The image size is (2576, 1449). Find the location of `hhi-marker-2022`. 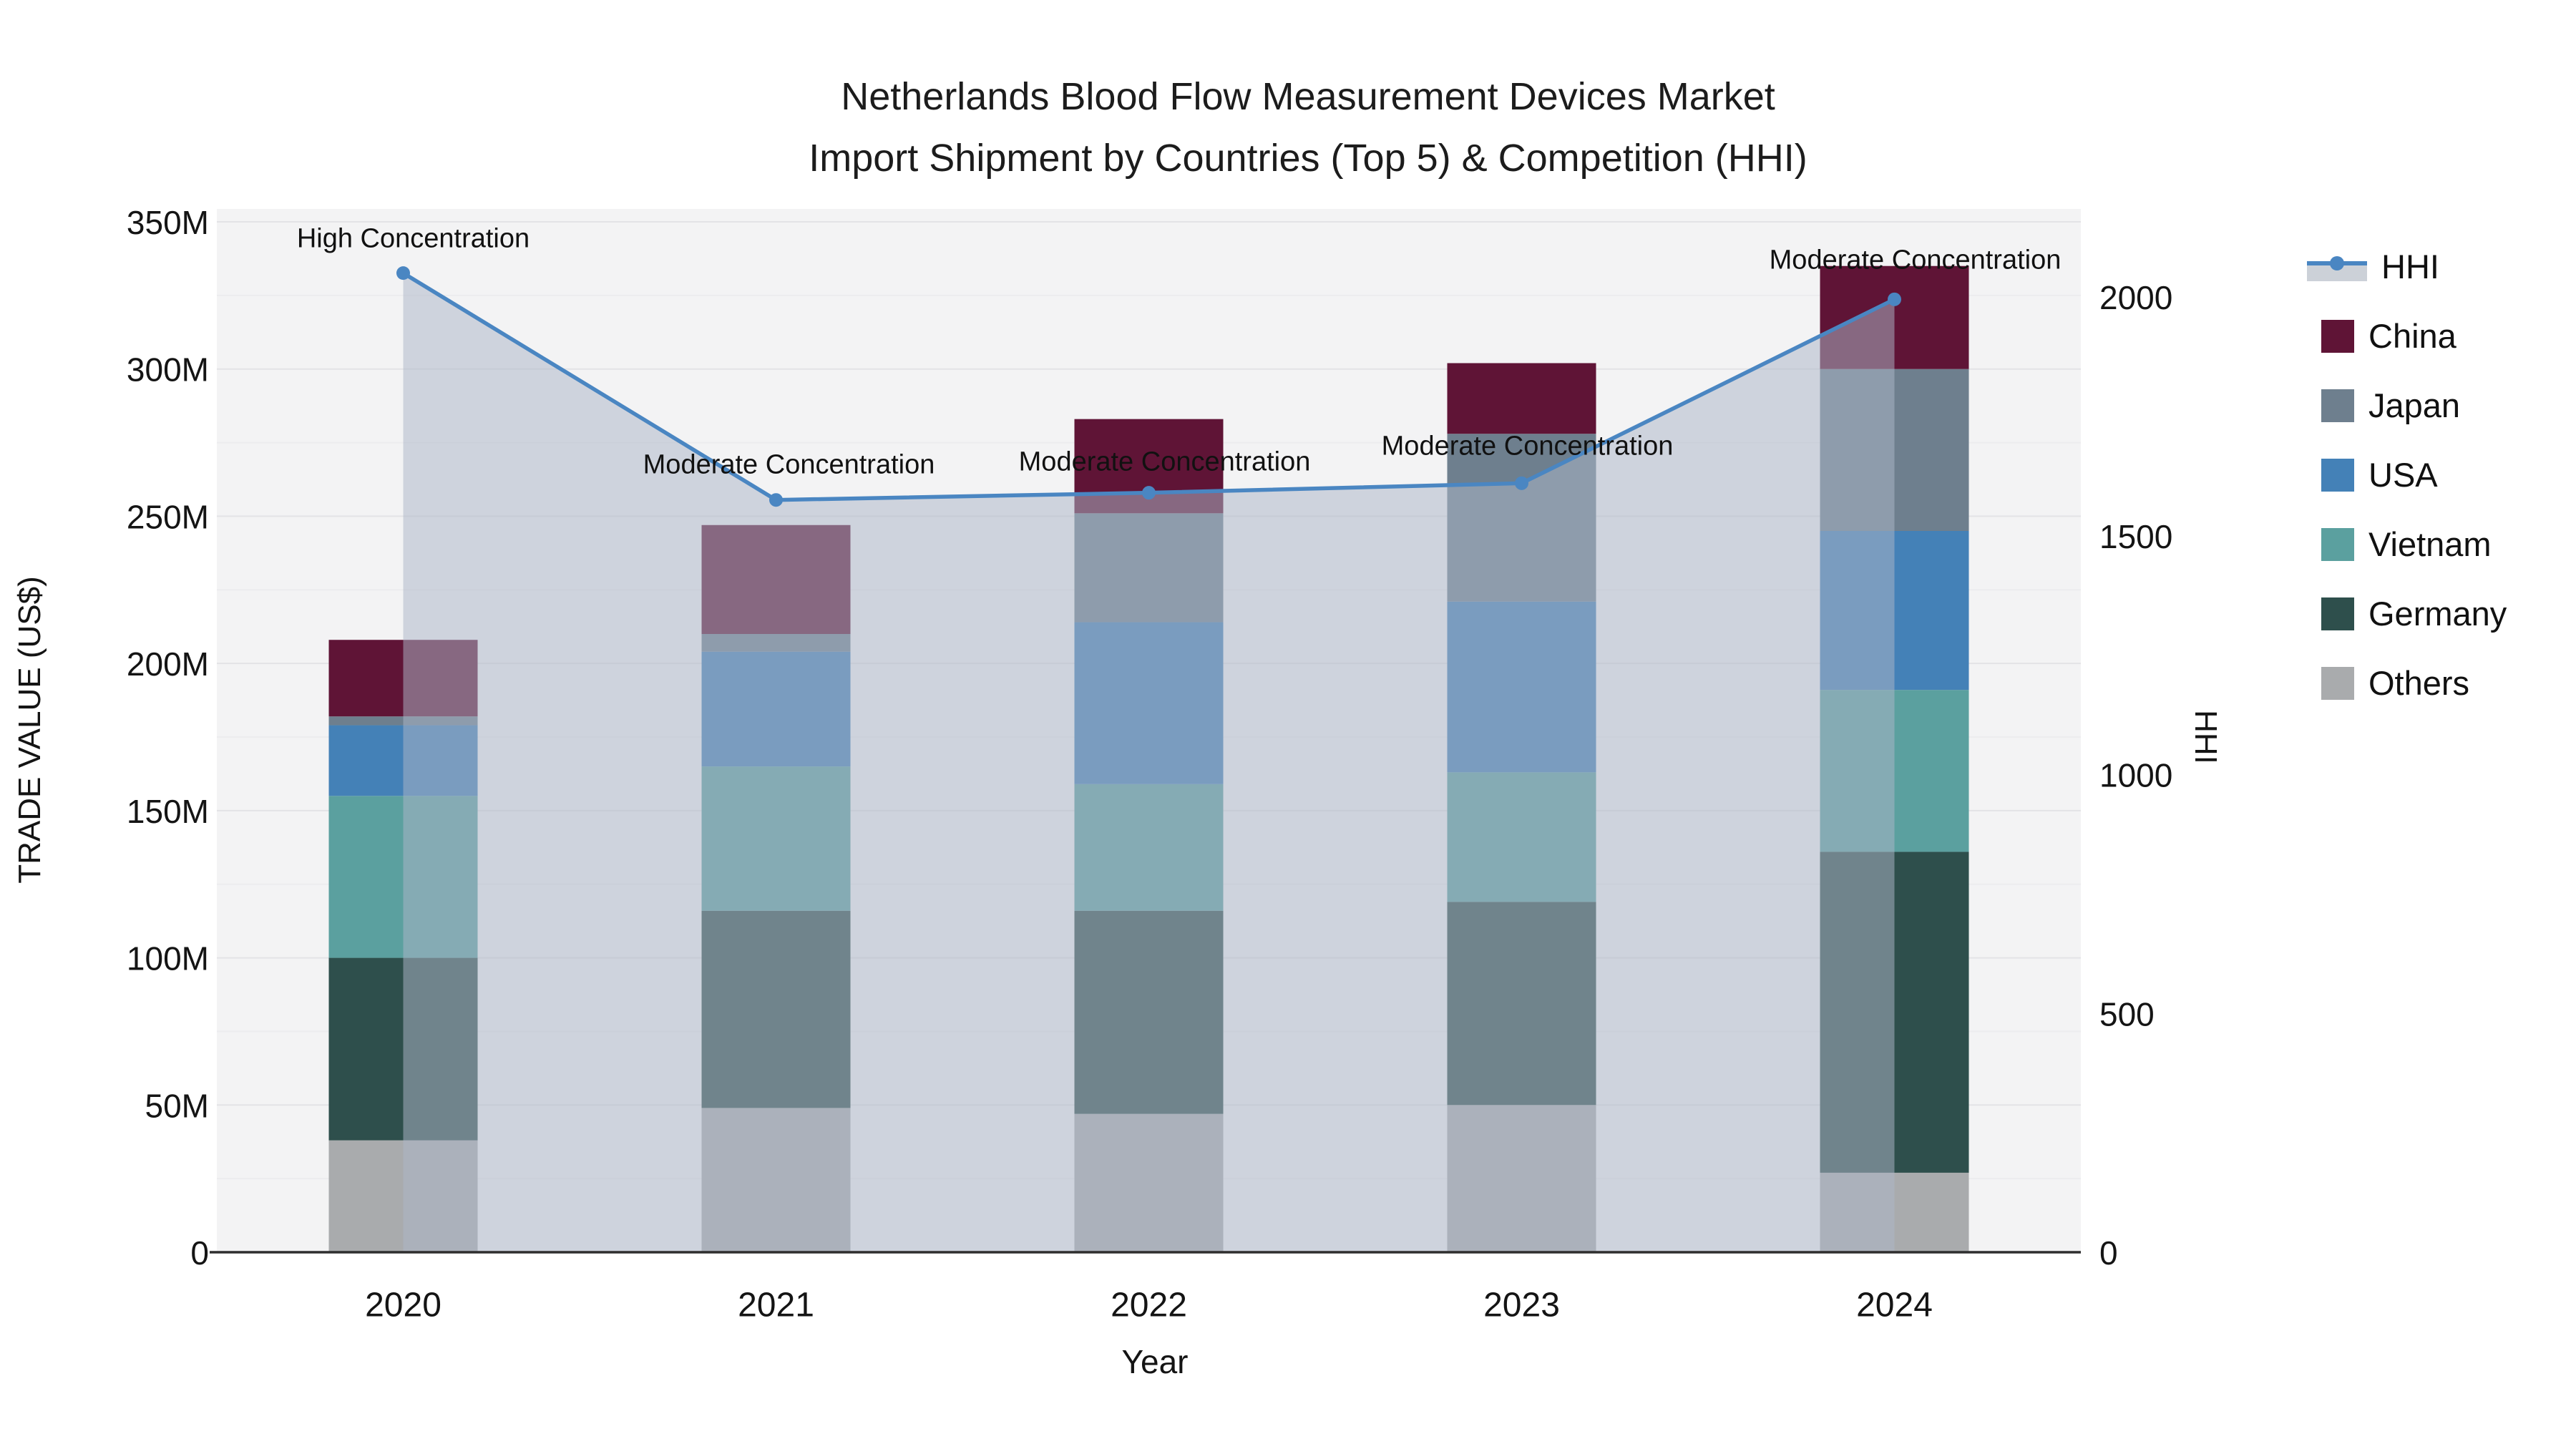

hhi-marker-2022 is located at coordinates (1149, 493).